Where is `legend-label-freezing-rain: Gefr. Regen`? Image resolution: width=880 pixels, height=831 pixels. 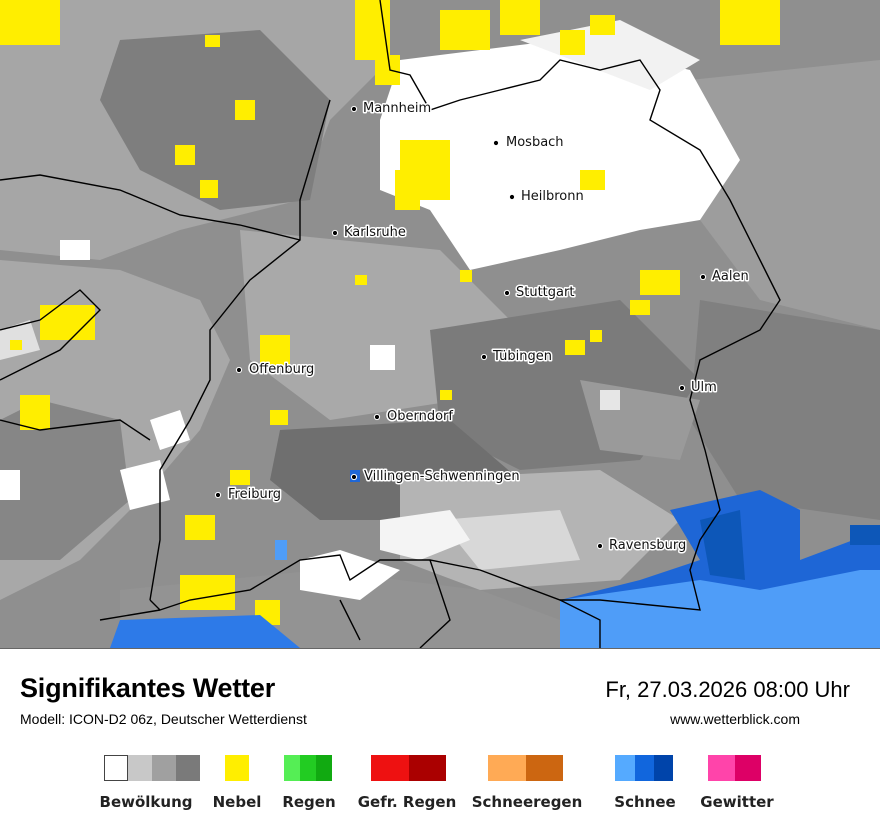
legend-label-freezing-rain: Gefr. Regen is located at coordinates (407, 802).